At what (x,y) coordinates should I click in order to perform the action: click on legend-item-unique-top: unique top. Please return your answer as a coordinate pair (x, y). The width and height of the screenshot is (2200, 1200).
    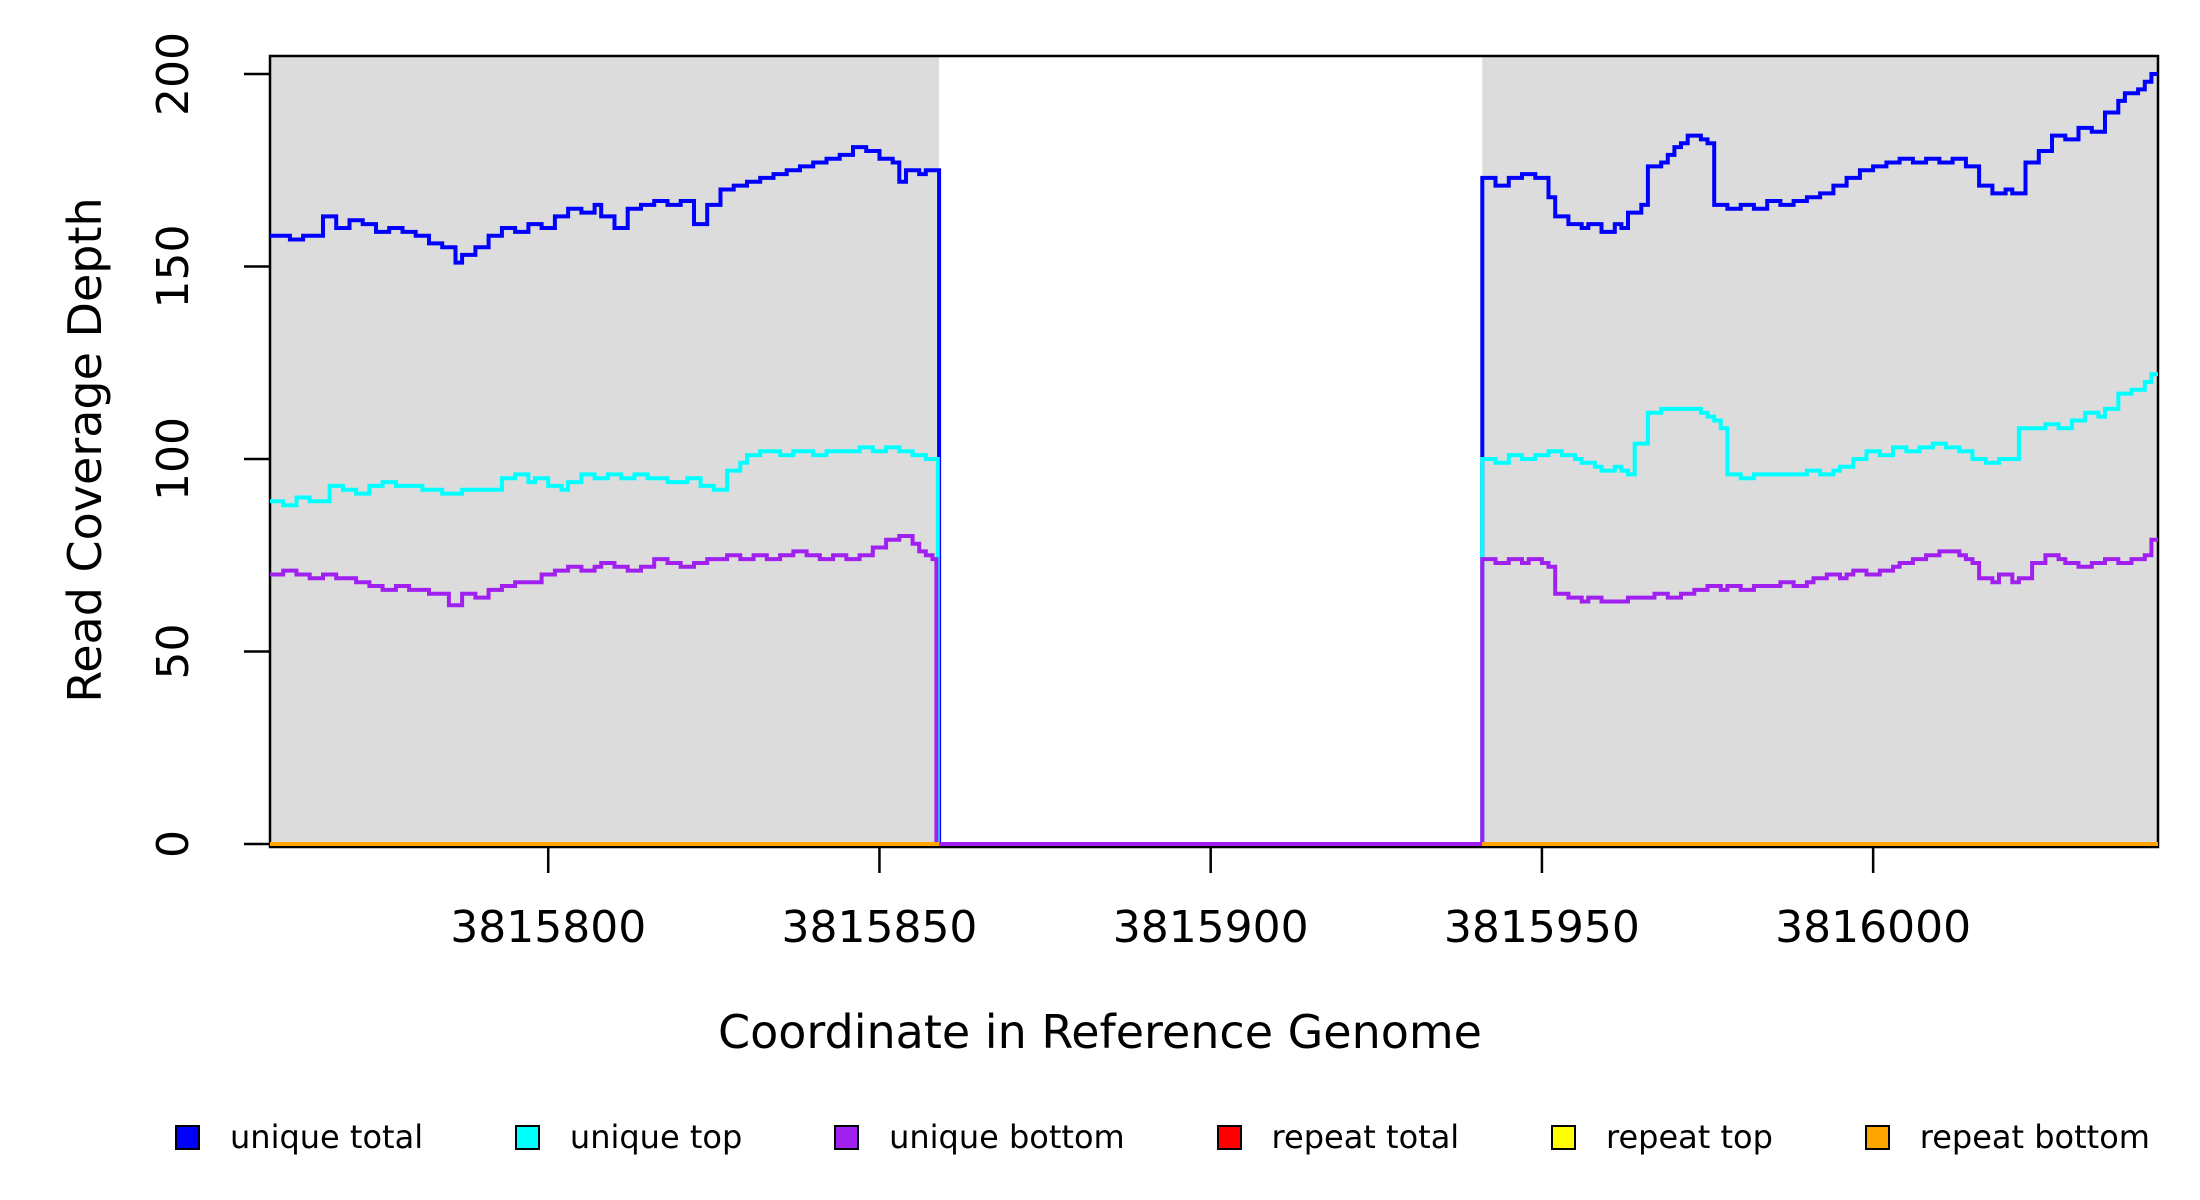
    Looking at the image, I should click on (628, 1137).